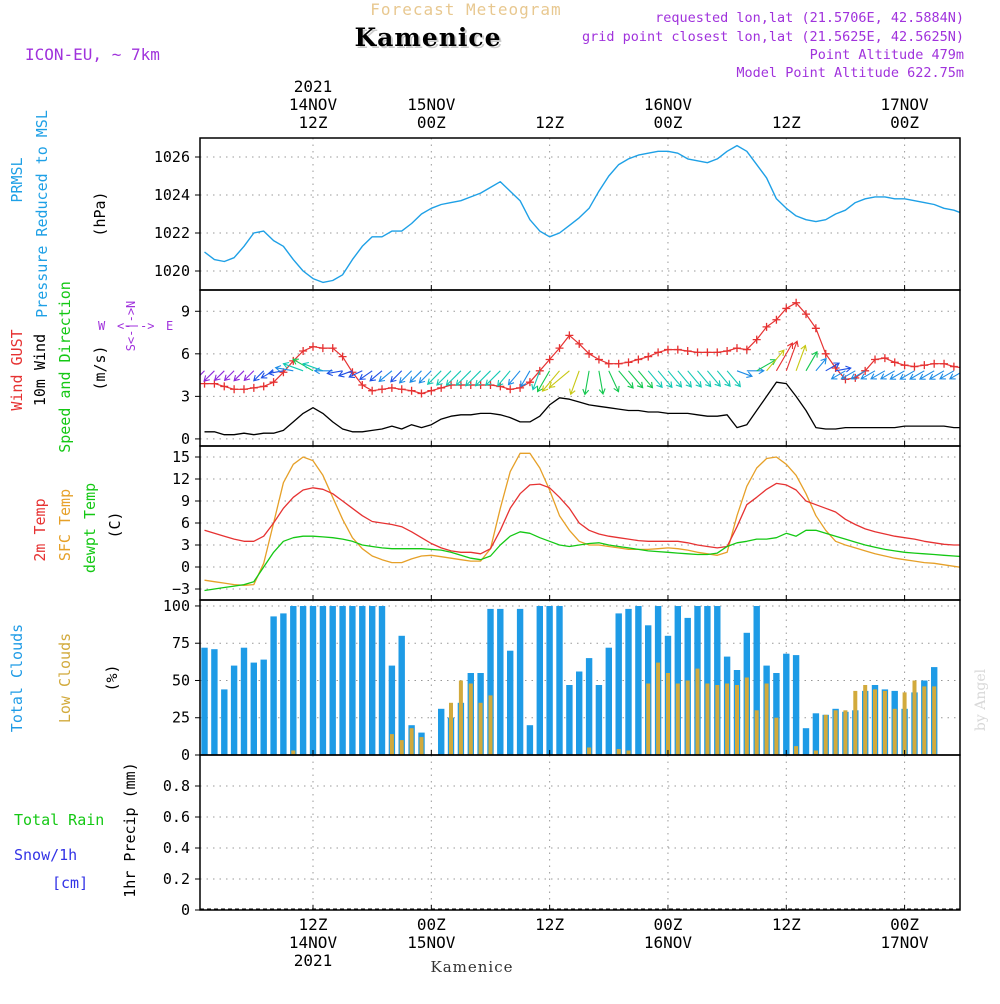  Describe the element at coordinates (887, 55) in the screenshot. I see `point-altitude: Point Altitude 479m` at that location.